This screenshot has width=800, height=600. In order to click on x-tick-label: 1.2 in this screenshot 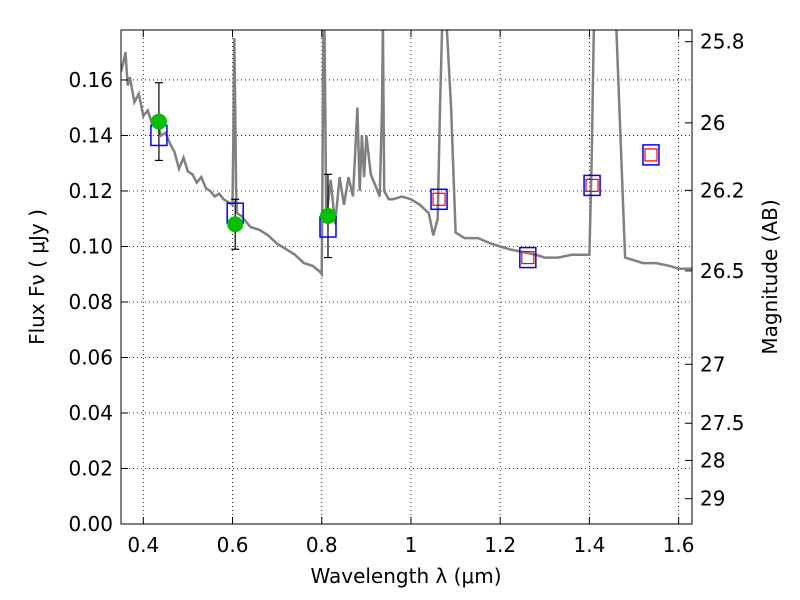, I will do `click(500, 545)`.